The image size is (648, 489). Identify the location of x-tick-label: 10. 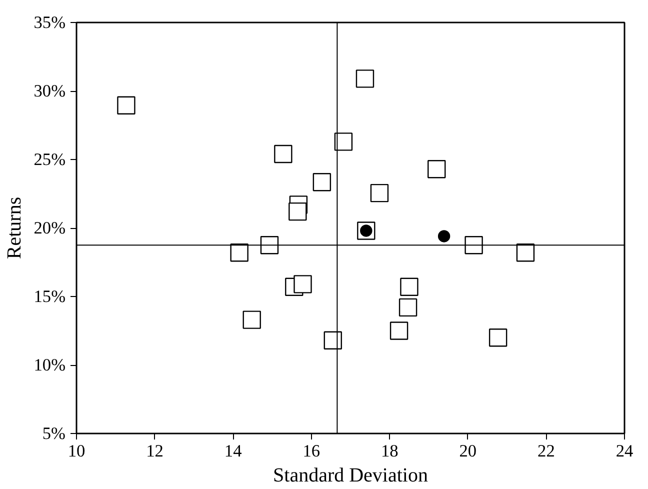
(77, 451).